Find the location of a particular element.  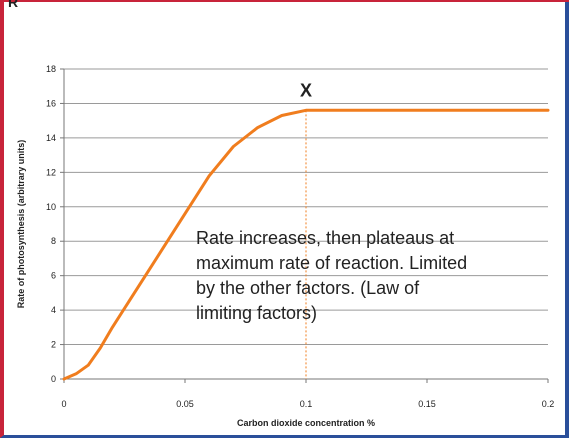

x-axis-label: Carbon dioxide concentration % is located at coordinates (306, 423).